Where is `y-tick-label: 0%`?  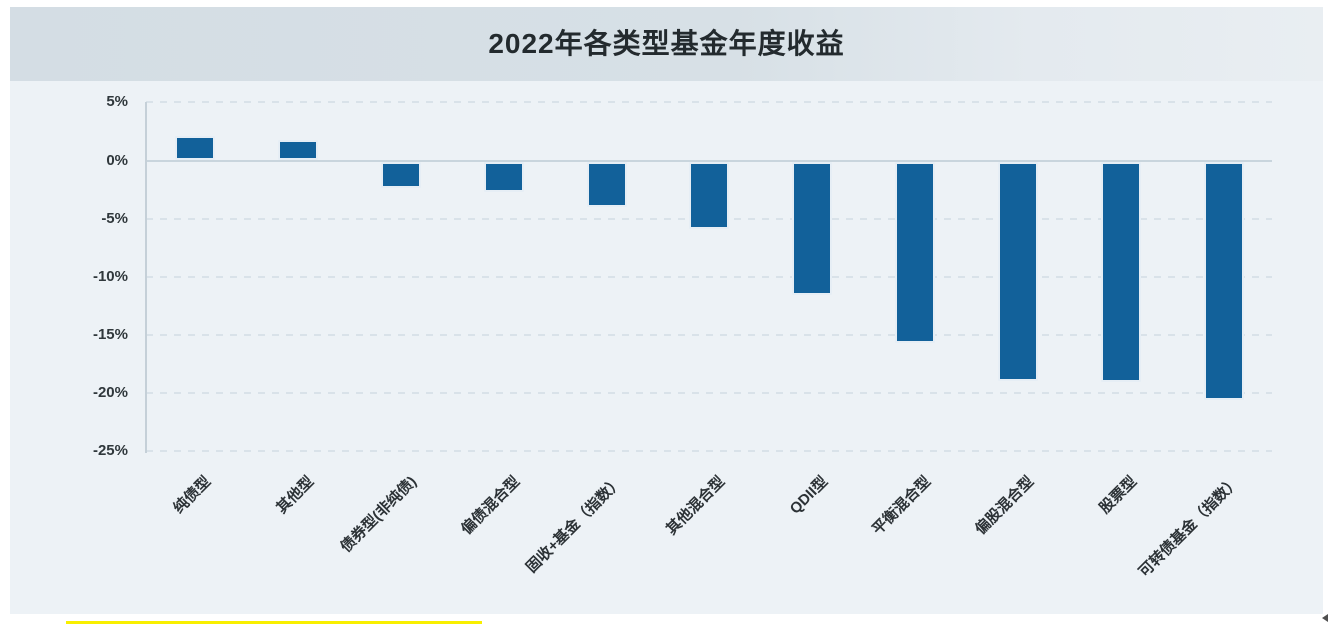
y-tick-label: 0% is located at coordinates (117, 160).